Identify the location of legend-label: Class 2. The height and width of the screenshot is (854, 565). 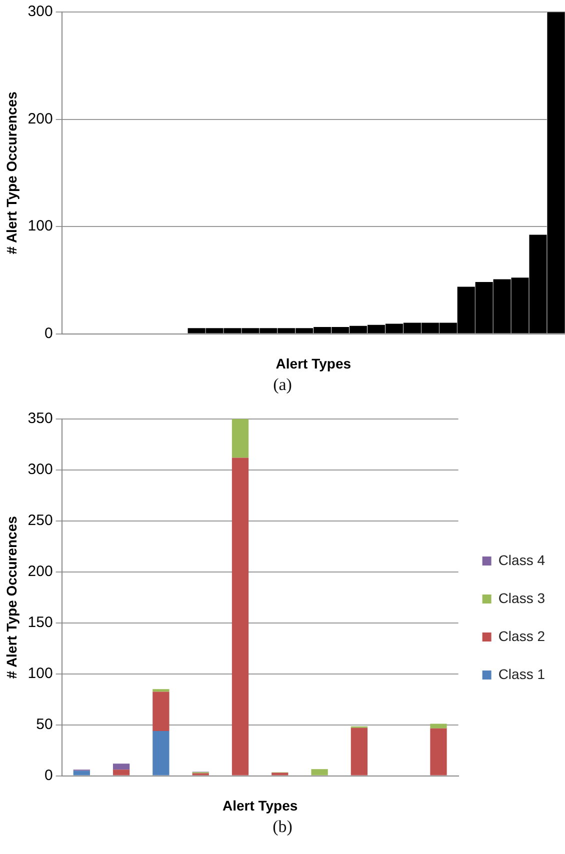
(522, 636).